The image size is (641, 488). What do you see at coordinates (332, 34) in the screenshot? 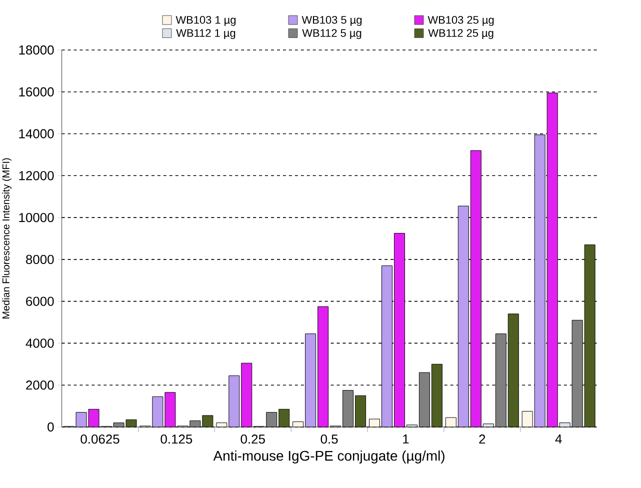
I see `legend-label: WB112 5 µg` at bounding box center [332, 34].